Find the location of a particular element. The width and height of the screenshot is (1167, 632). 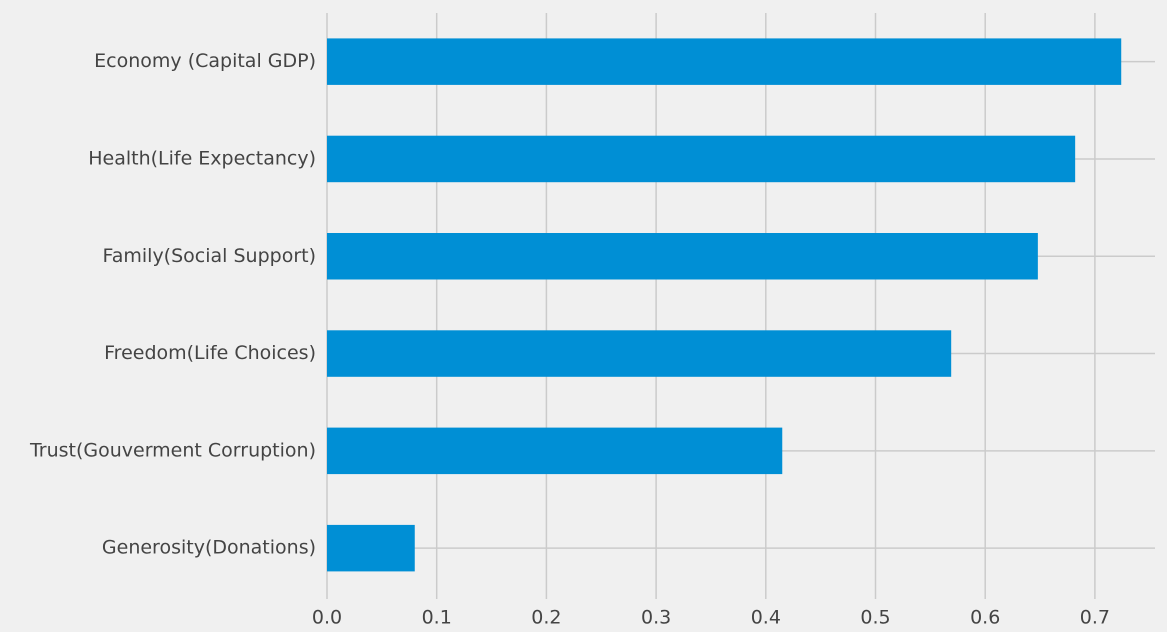

x-tick-label: 0.5 is located at coordinates (875, 618).